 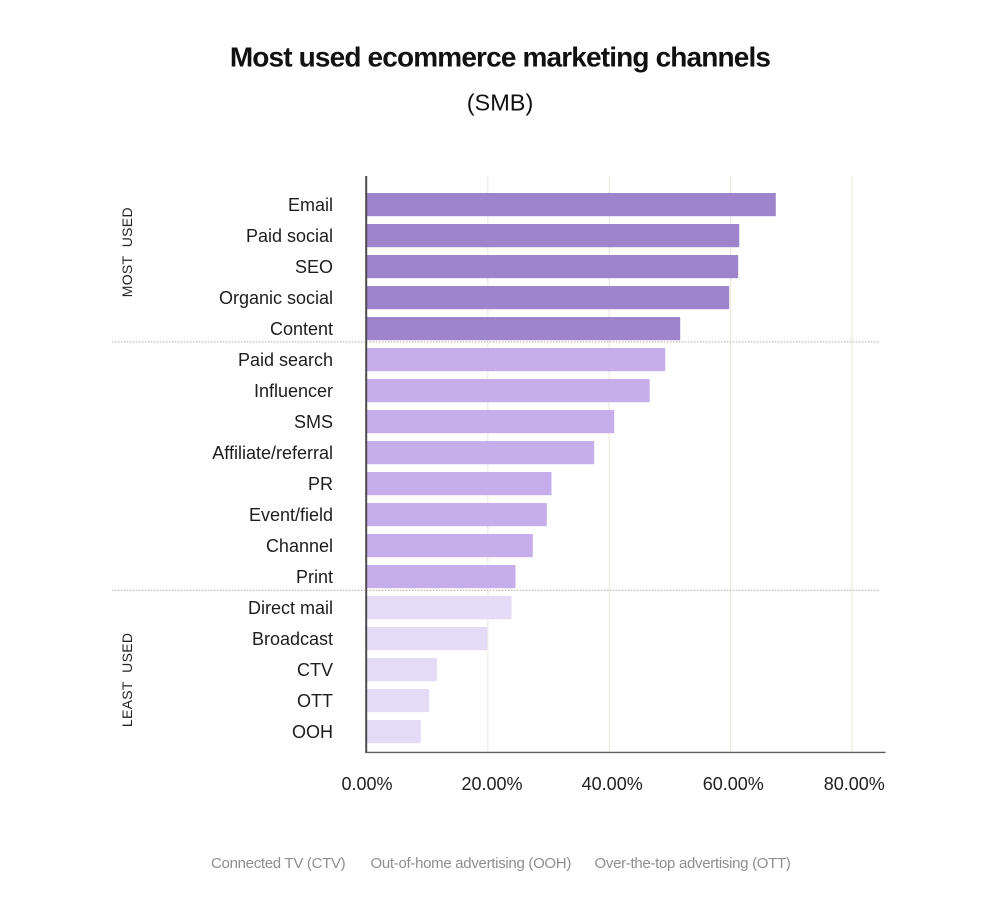 I want to click on svg-text: Over-the-top advertising (OTT), so click(x=693, y=863).